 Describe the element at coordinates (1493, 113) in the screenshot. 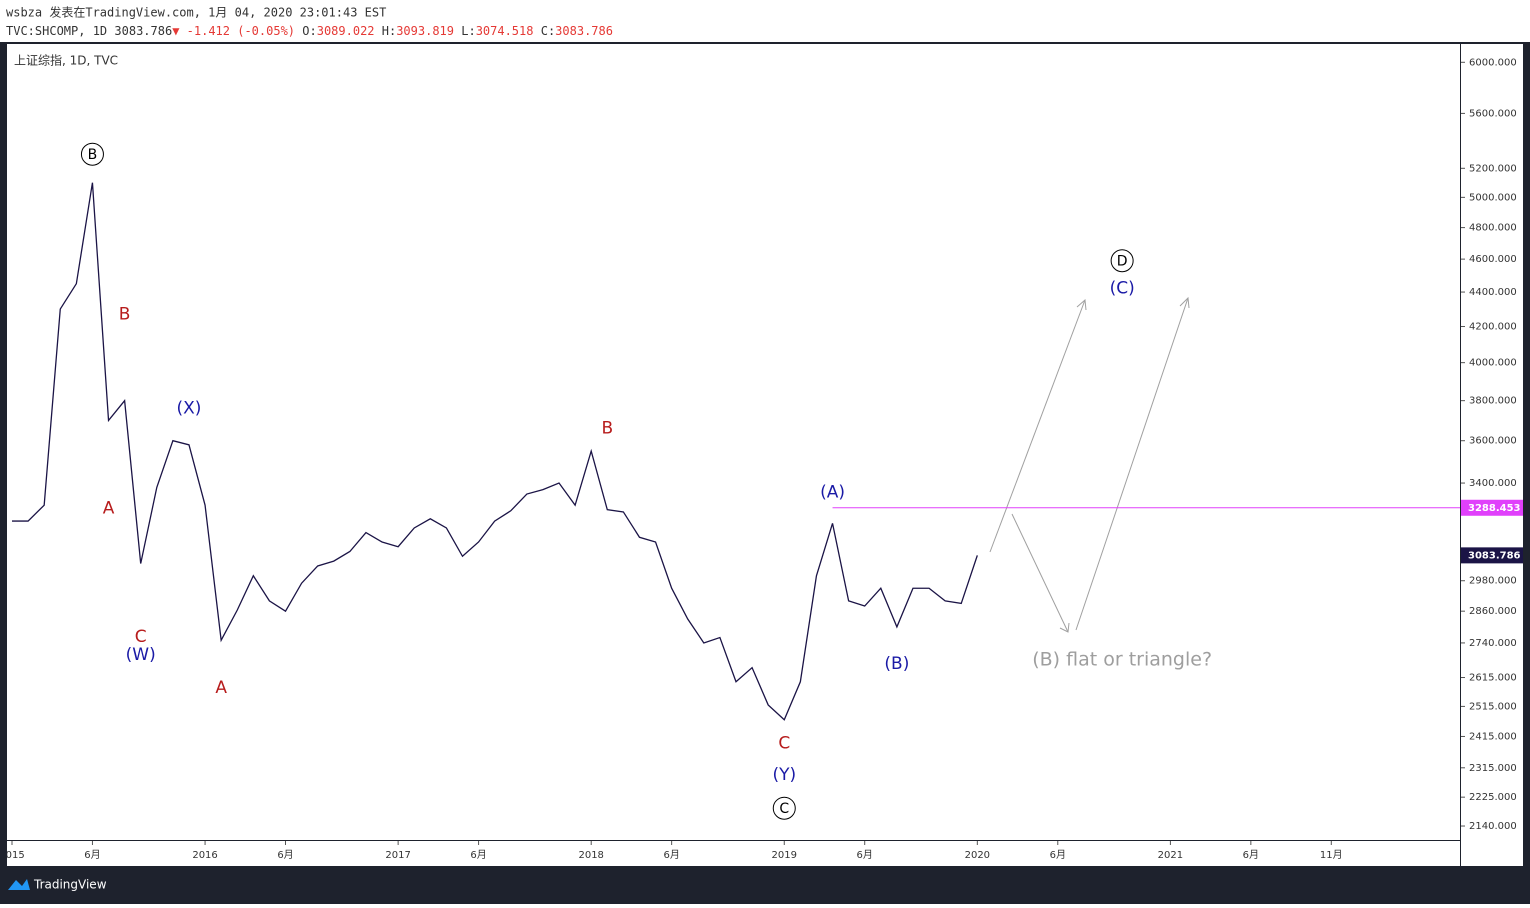

I see `y-tick-label: 5600.000` at that location.